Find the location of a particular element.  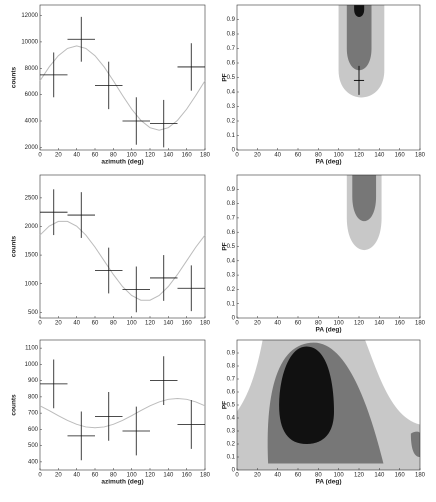

y-tick-label: 0.6 is located at coordinates (231, 64).